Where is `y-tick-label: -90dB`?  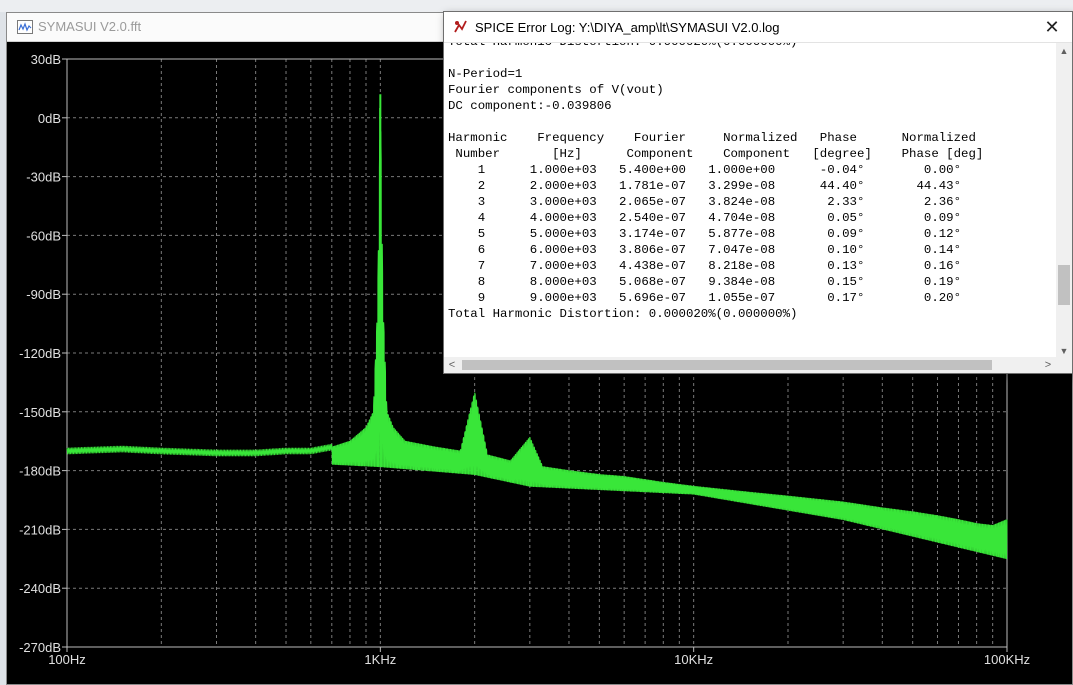
y-tick-label: -90dB is located at coordinates (43, 294).